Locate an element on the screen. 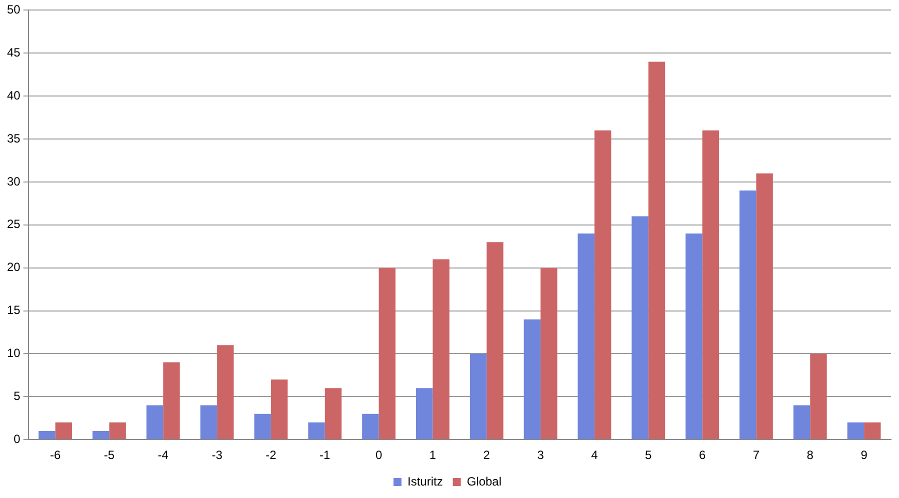 This screenshot has height=498, width=899. y-tick-label: 35 is located at coordinates (13, 138).